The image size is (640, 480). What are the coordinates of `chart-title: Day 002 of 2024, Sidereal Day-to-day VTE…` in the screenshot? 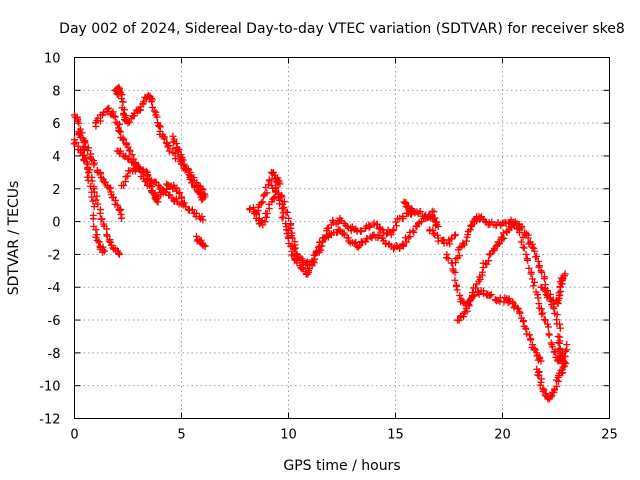 It's located at (342, 29).